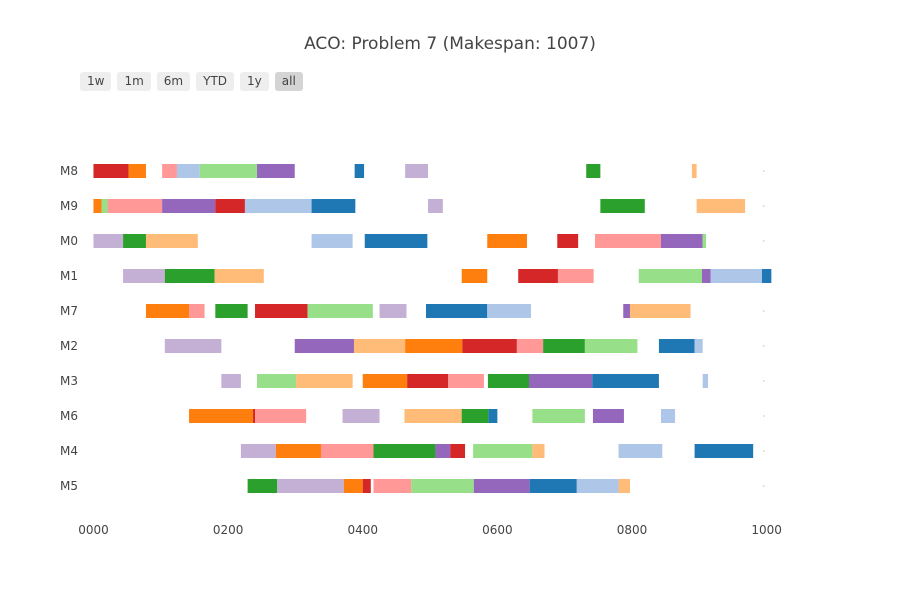 The image size is (900, 600). I want to click on range-button-6m: 6m, so click(173, 81).